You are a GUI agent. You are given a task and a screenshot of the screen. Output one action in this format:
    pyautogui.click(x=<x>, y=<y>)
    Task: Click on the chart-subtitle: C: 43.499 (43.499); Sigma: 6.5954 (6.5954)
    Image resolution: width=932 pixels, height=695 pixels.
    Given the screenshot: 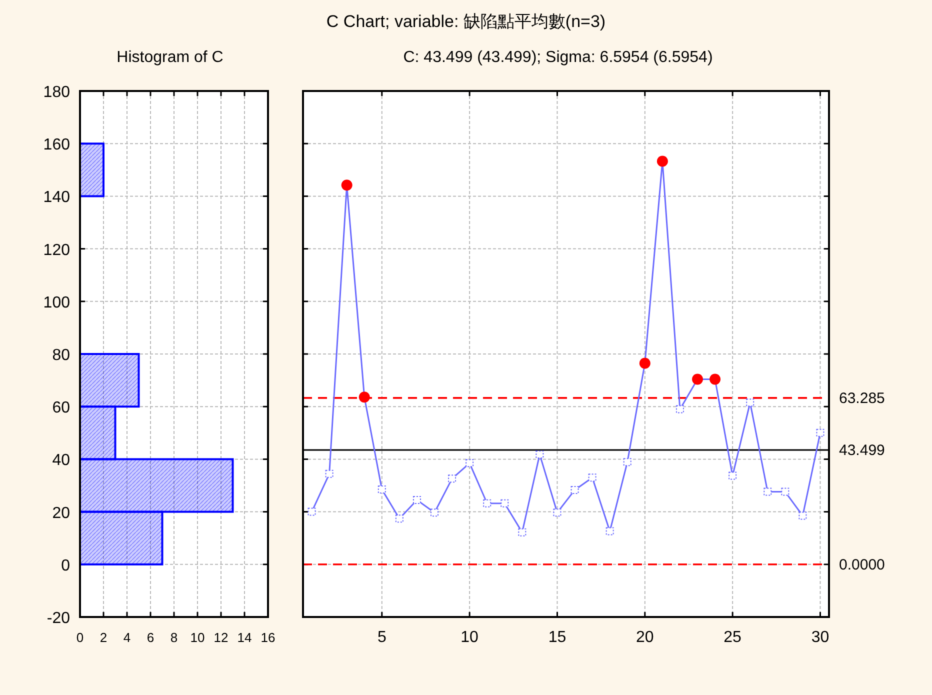 What is the action you would take?
    pyautogui.click(x=558, y=57)
    